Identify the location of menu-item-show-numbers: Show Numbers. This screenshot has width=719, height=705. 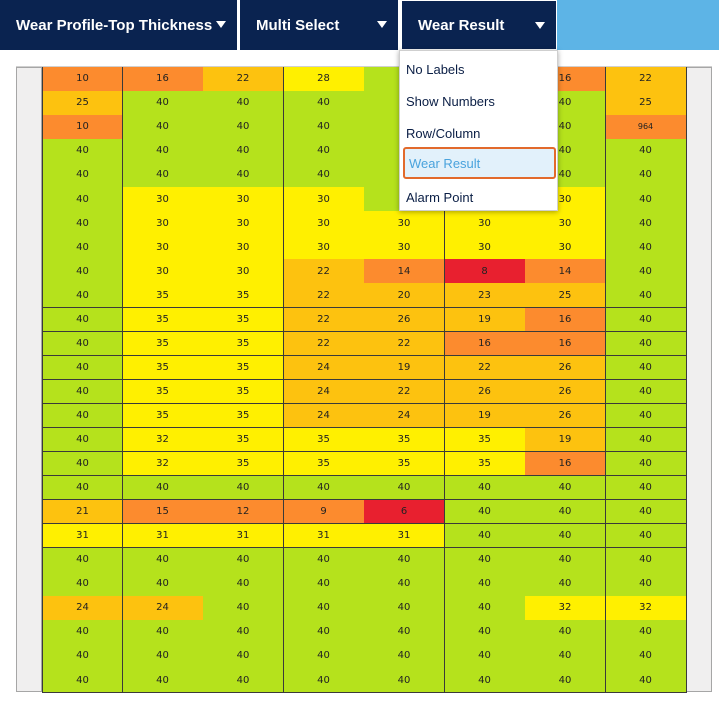
(450, 101).